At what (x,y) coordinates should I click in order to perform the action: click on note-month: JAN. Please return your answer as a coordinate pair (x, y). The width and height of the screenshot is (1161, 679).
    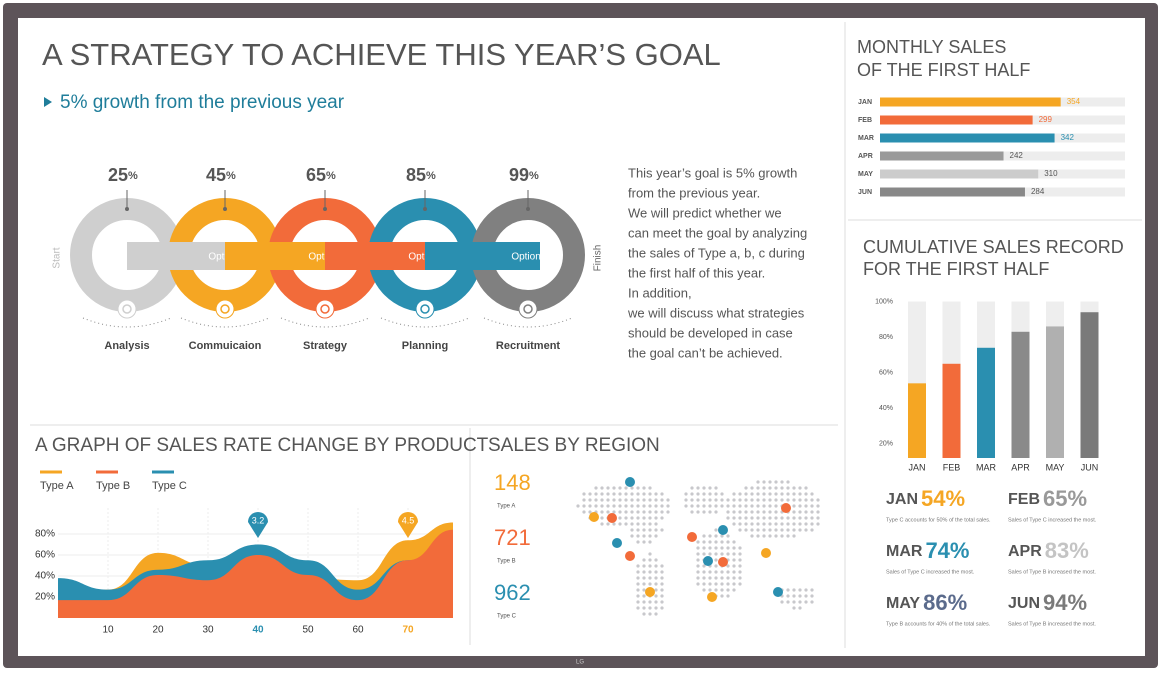
    Looking at the image, I should click on (902, 499).